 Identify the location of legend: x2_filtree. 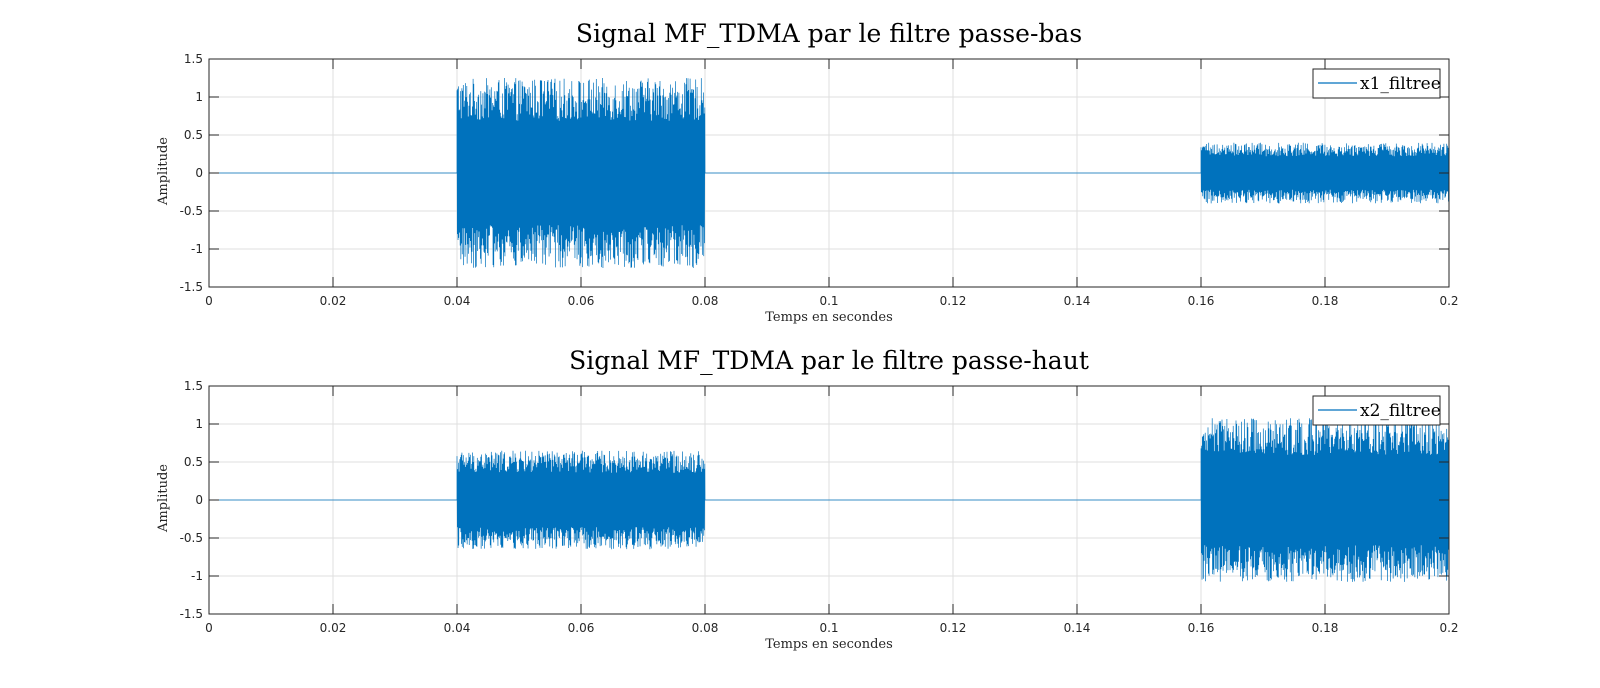
(1376, 410).